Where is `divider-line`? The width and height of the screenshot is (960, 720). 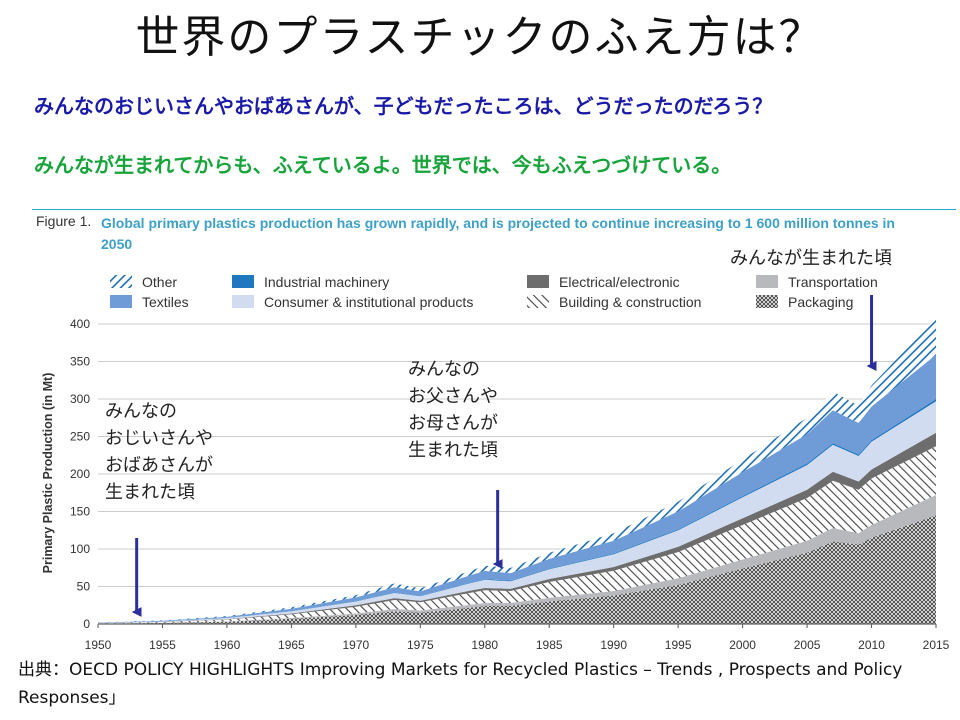 divider-line is located at coordinates (494, 209).